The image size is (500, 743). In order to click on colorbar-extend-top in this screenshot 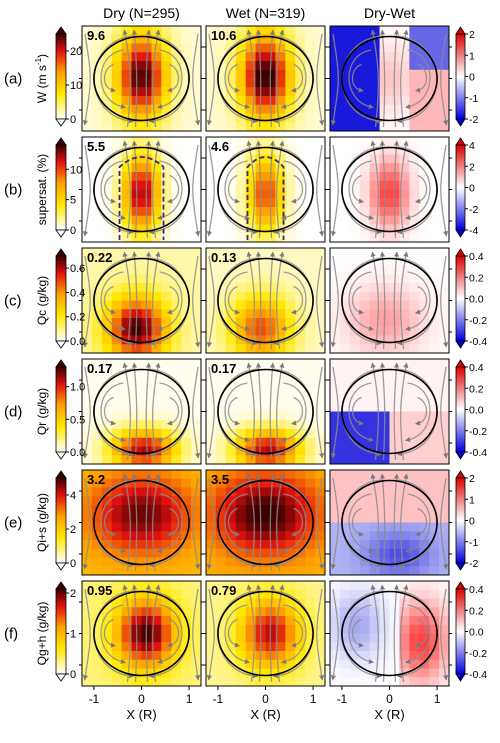, I will do `click(61, 363)`.